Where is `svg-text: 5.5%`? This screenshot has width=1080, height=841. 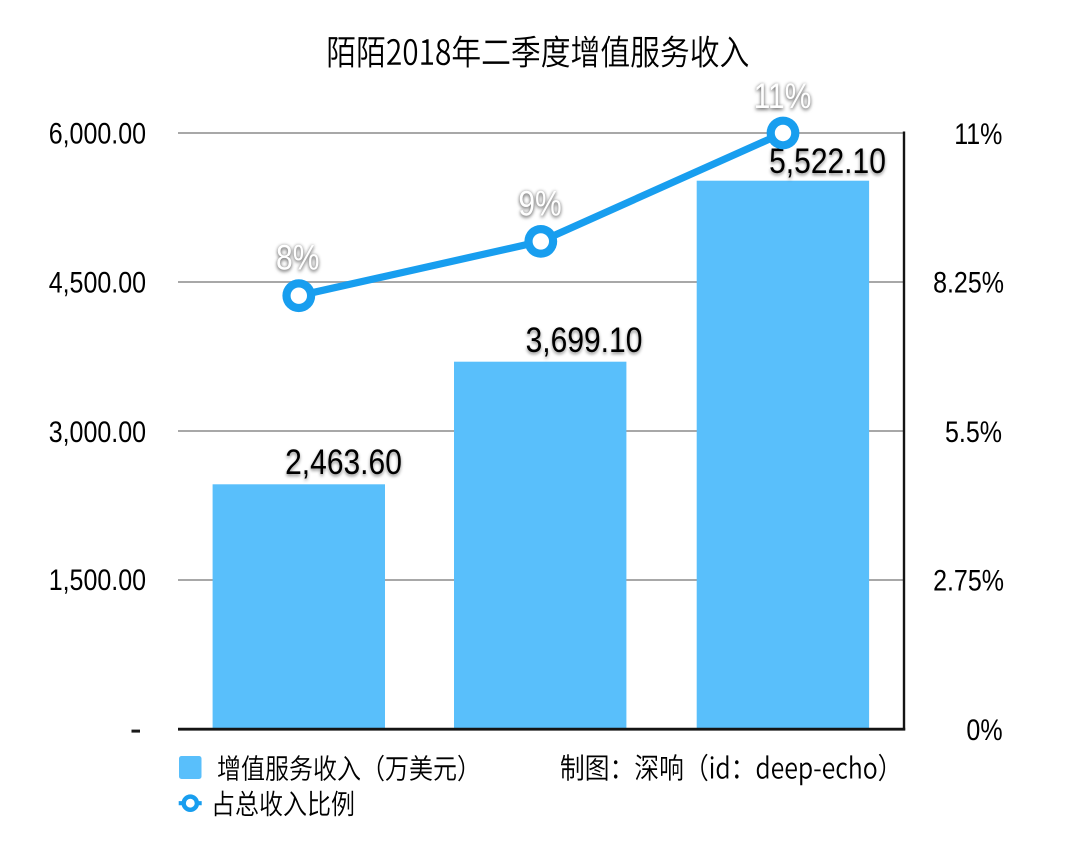
svg-text: 5.5% is located at coordinates (973, 431).